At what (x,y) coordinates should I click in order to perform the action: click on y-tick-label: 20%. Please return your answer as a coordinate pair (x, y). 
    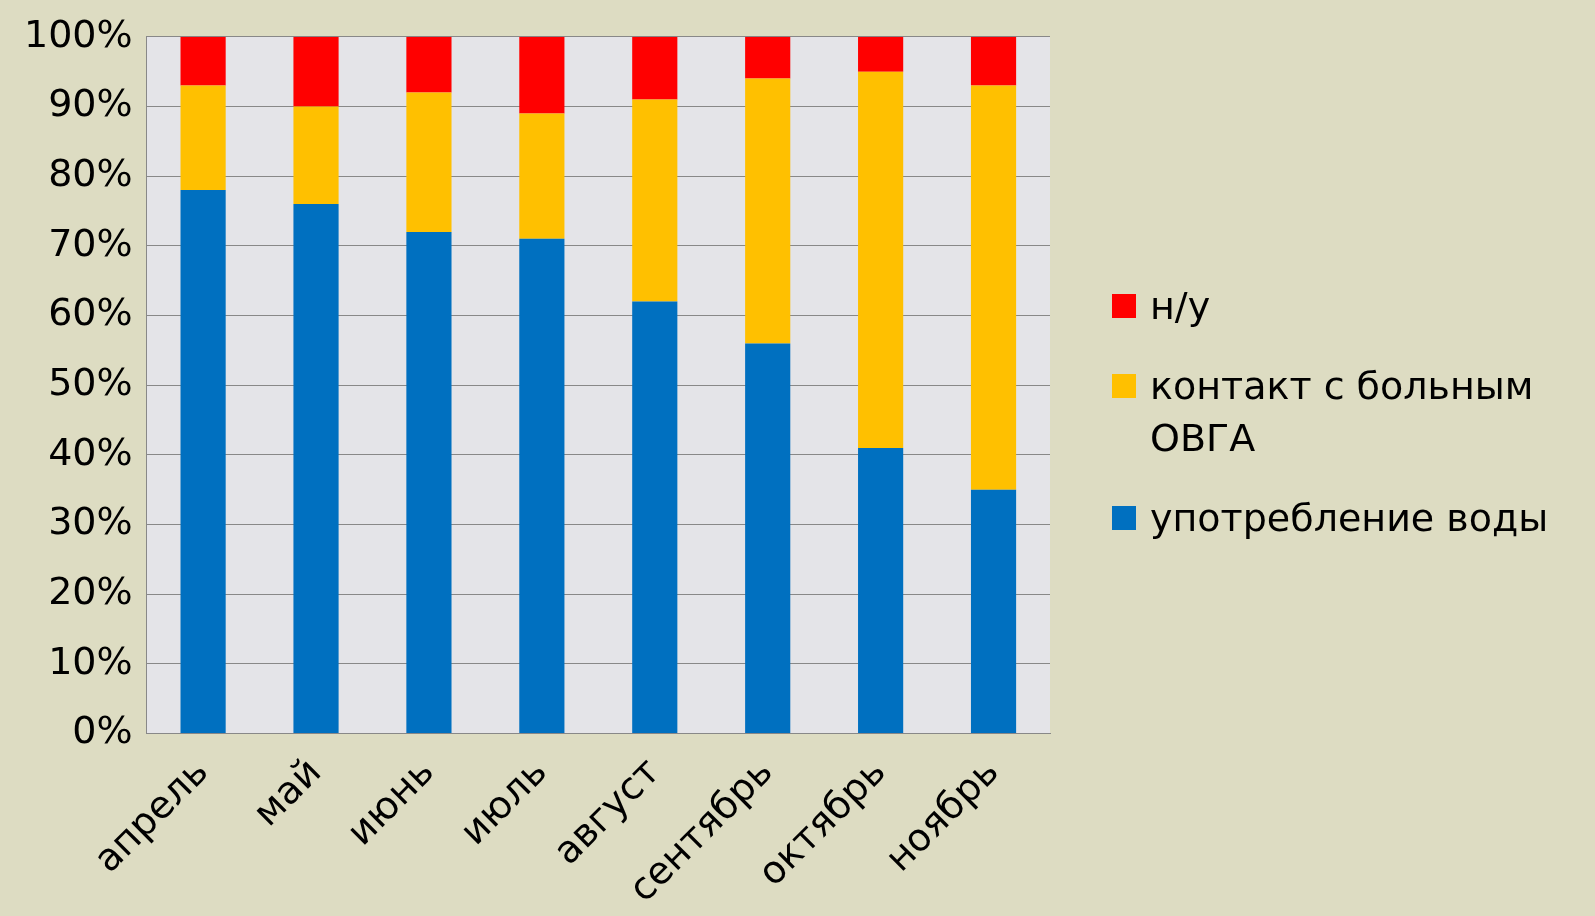
    Looking at the image, I should click on (90, 591).